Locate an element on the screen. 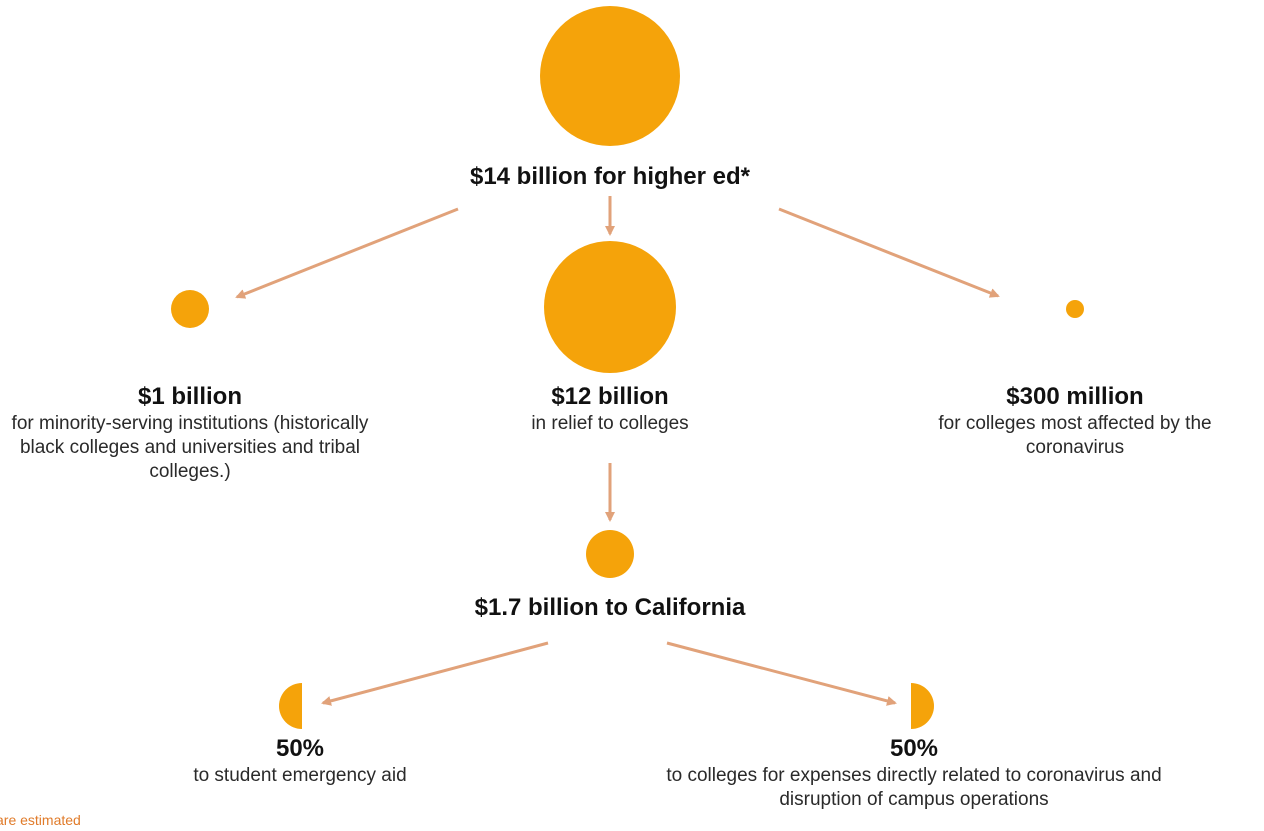  arrow-to-most-affected is located at coordinates (889, 252).